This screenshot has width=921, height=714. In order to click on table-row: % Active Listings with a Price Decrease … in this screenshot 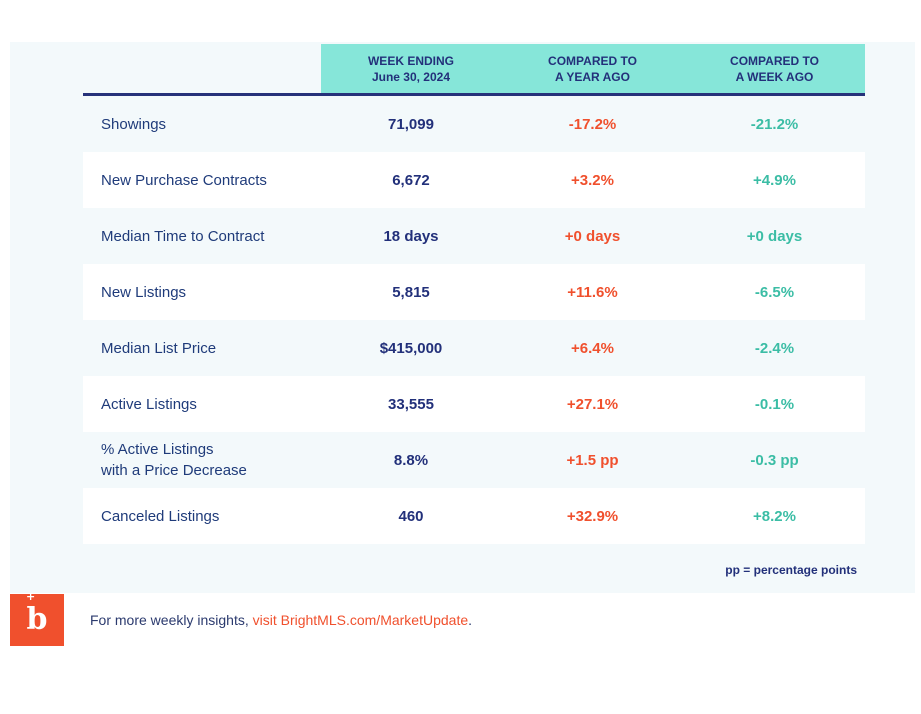, I will do `click(474, 460)`.